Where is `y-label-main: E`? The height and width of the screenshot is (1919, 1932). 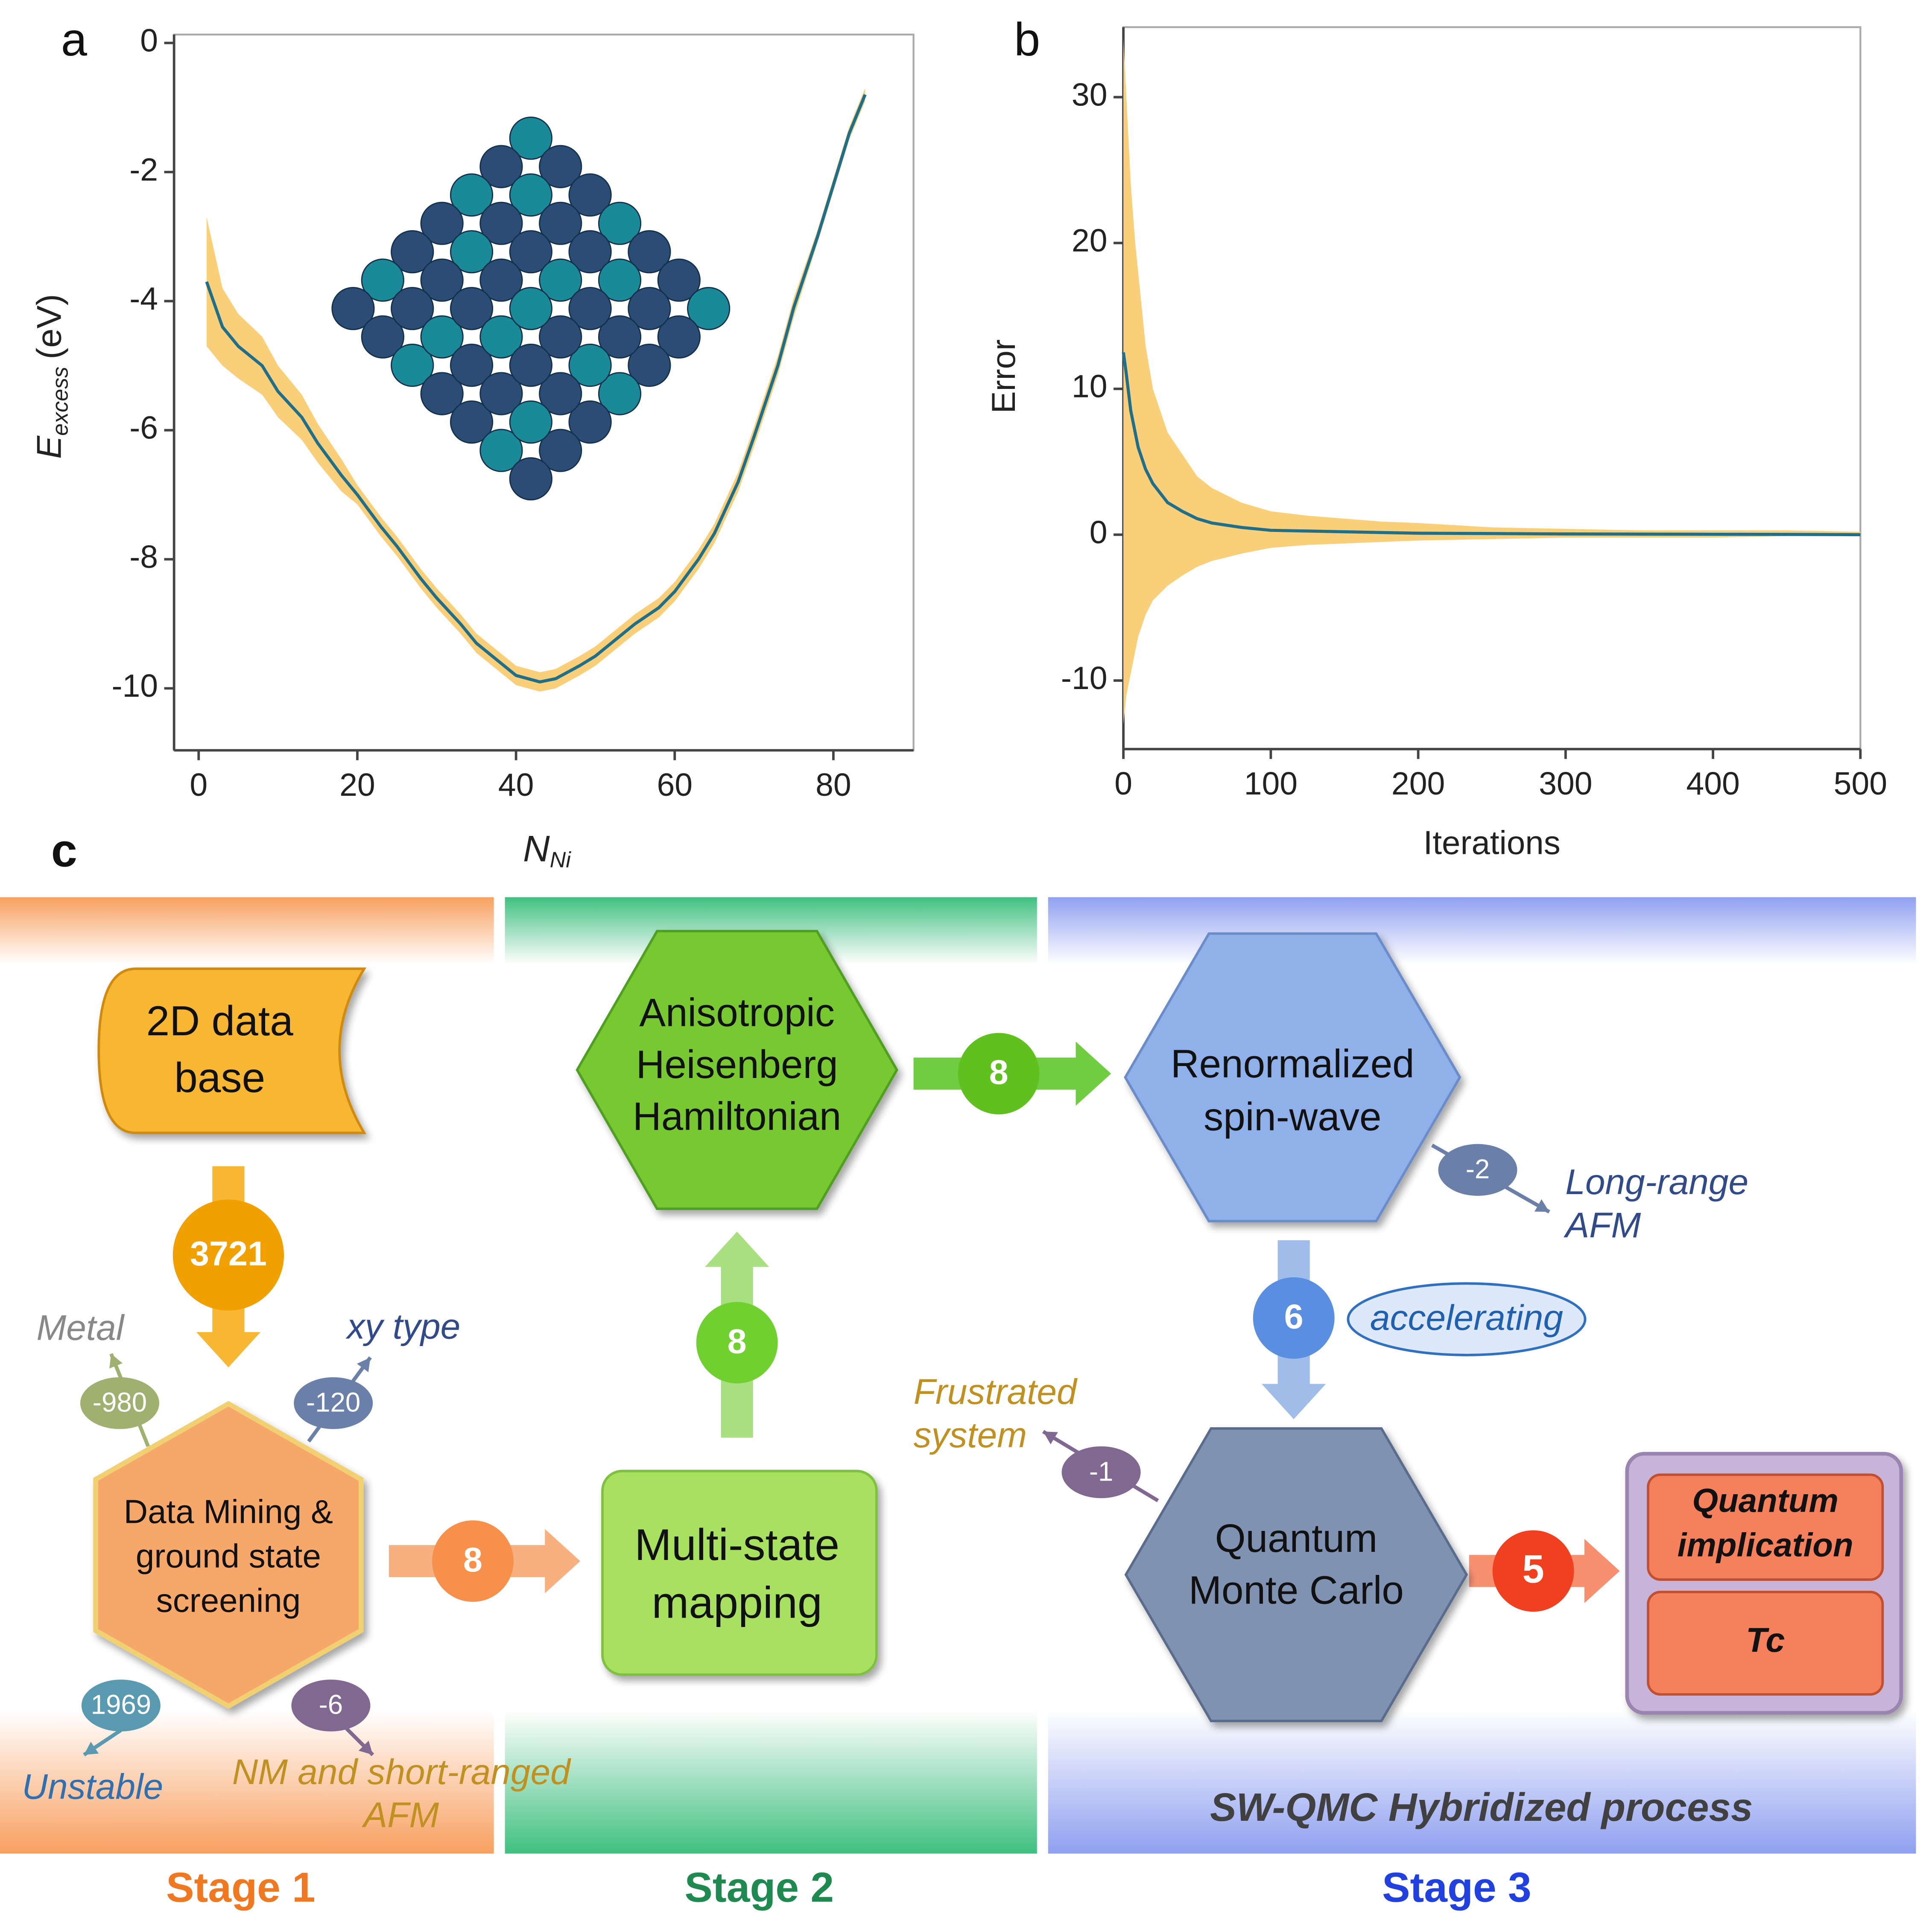 y-label-main: E is located at coordinates (50, 447).